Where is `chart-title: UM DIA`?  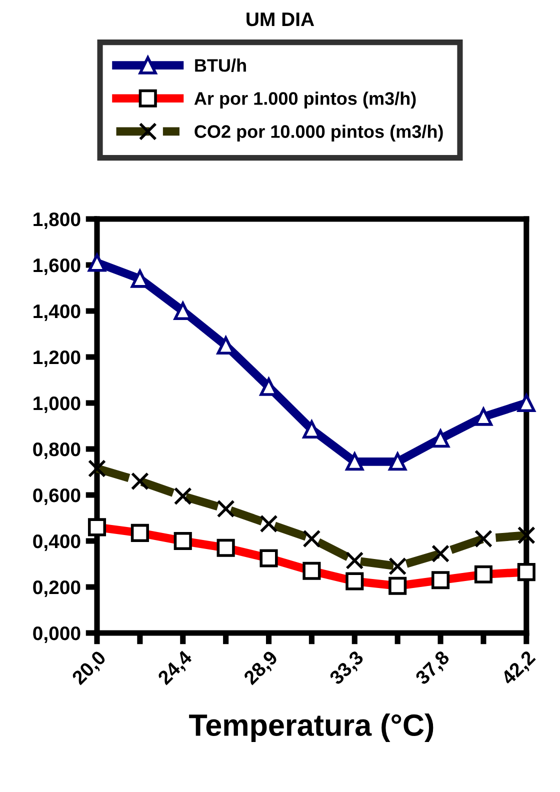
chart-title: UM DIA is located at coordinates (280, 19).